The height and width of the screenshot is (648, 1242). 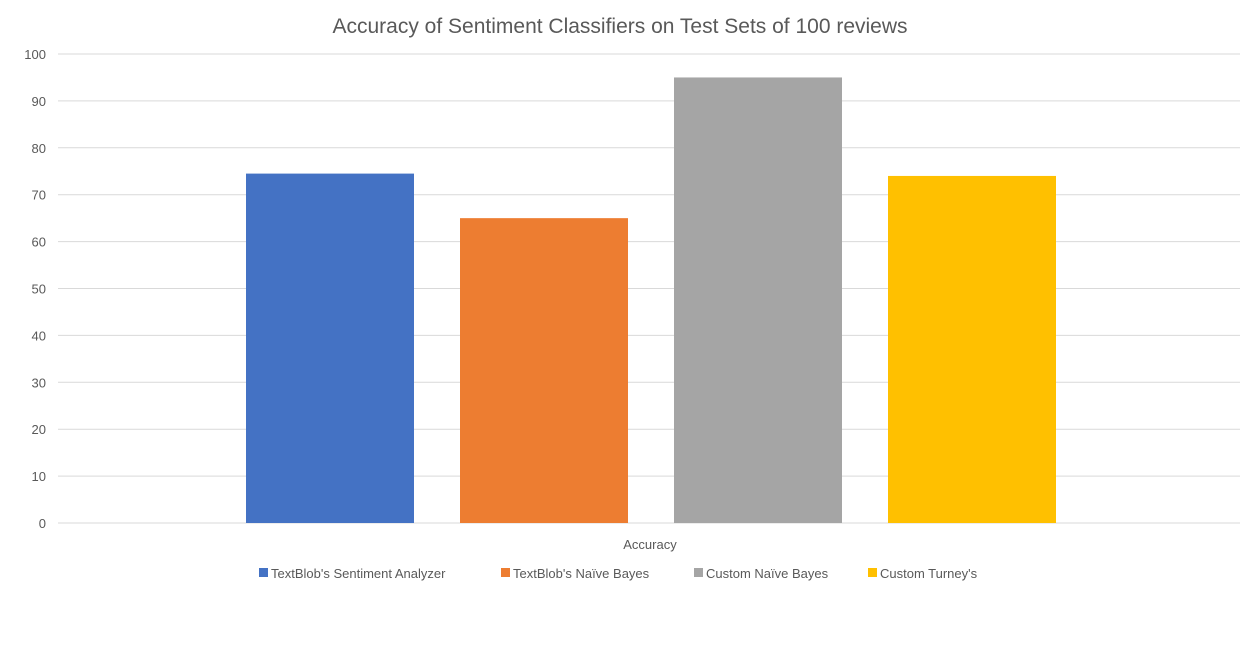 I want to click on y-tick-label: 0, so click(x=42, y=523).